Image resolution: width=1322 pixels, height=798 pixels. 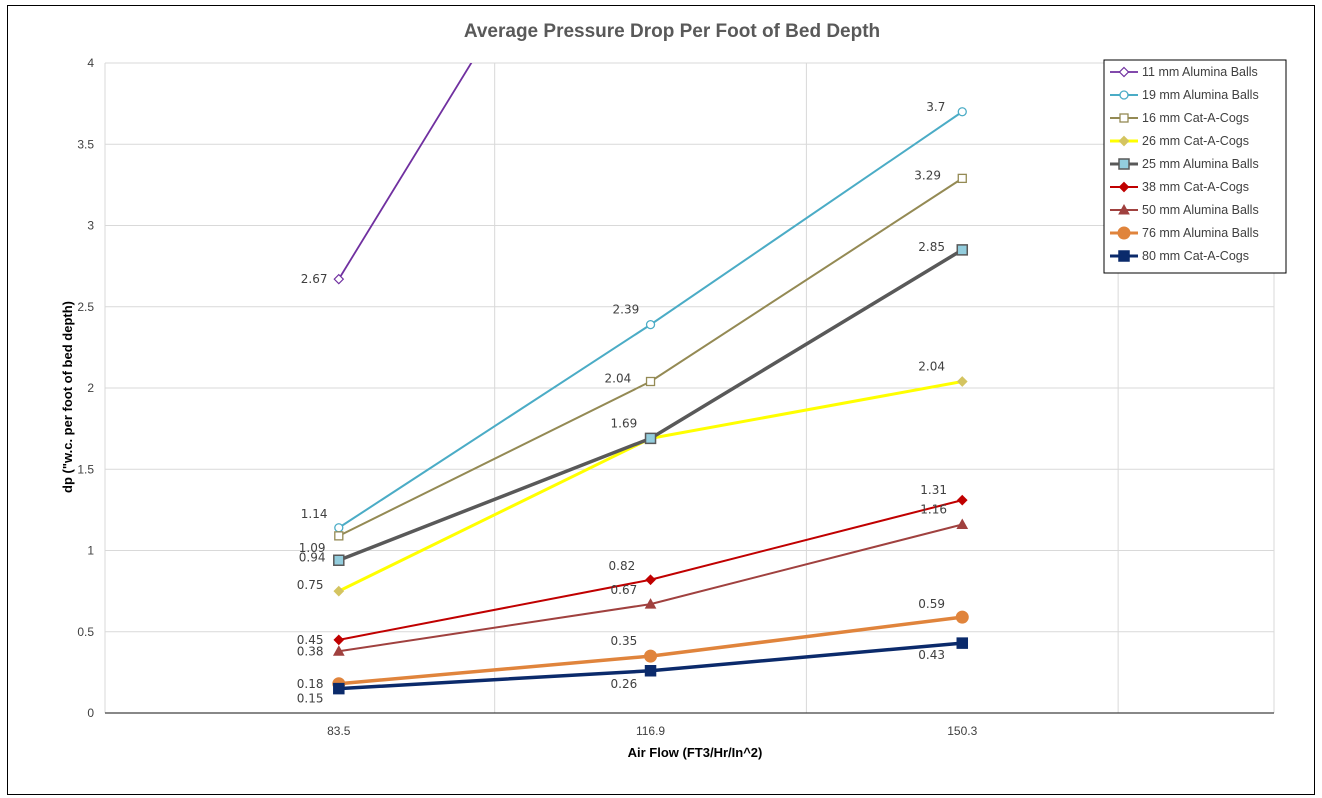 What do you see at coordinates (1184, 233) in the screenshot?
I see `legend-item: 76 mm Alumina Balls` at bounding box center [1184, 233].